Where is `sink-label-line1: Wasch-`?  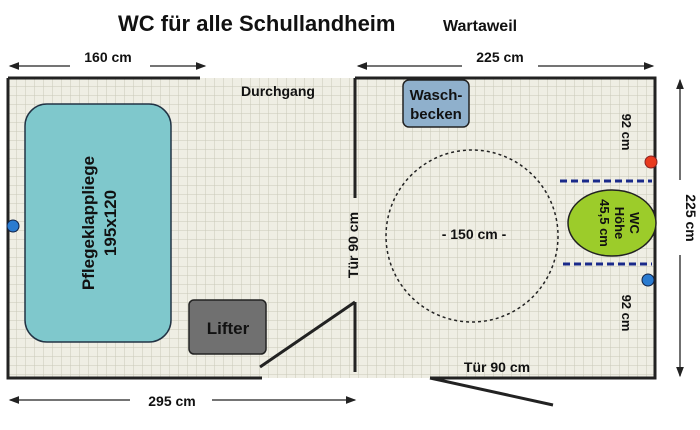
sink-label-line1: Wasch- is located at coordinates (436, 95).